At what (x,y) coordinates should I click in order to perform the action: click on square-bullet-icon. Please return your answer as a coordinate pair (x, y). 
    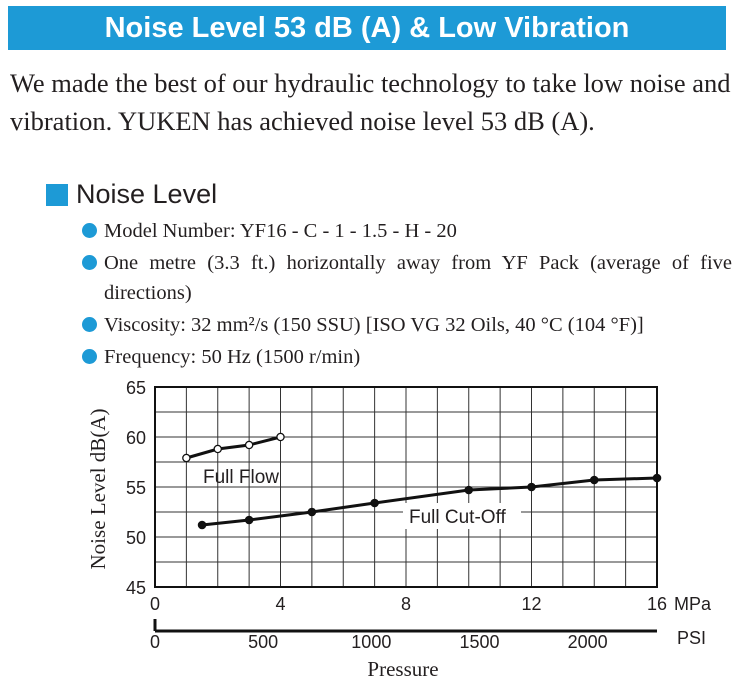
    Looking at the image, I should click on (57, 194).